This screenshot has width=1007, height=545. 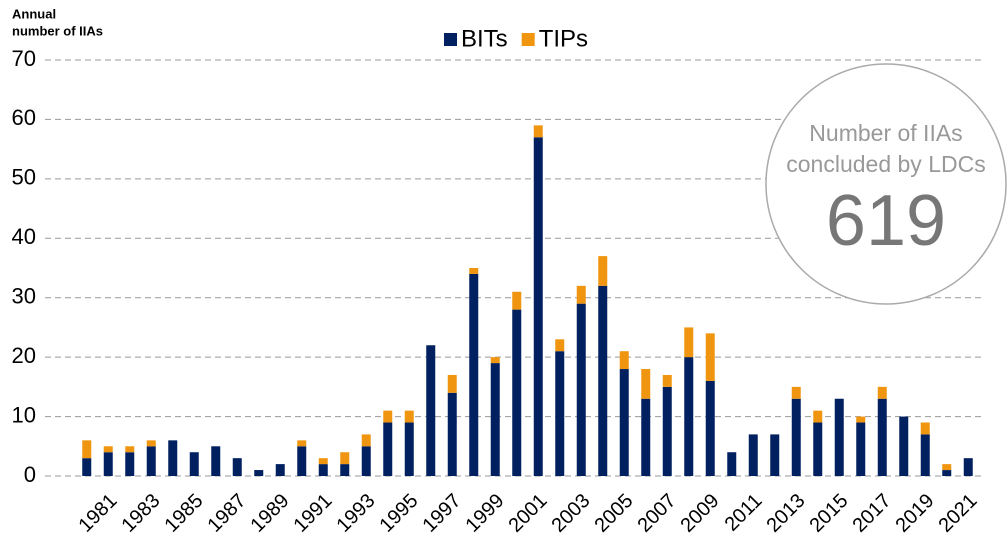 I want to click on y-tick-label: 40, so click(x=24, y=236).